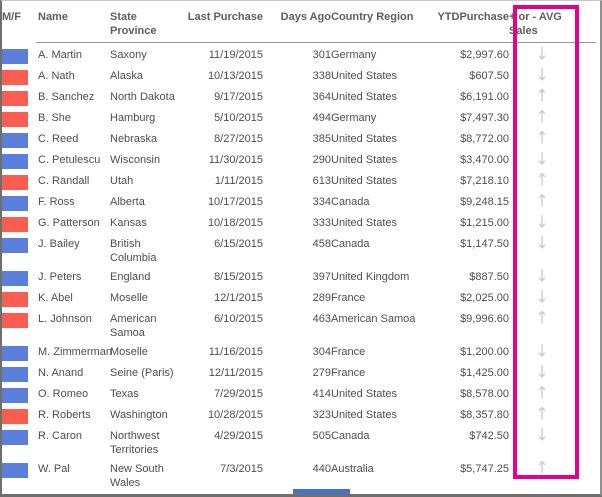 This screenshot has height=497, width=602. I want to click on name-cell: B. She, so click(55, 118).